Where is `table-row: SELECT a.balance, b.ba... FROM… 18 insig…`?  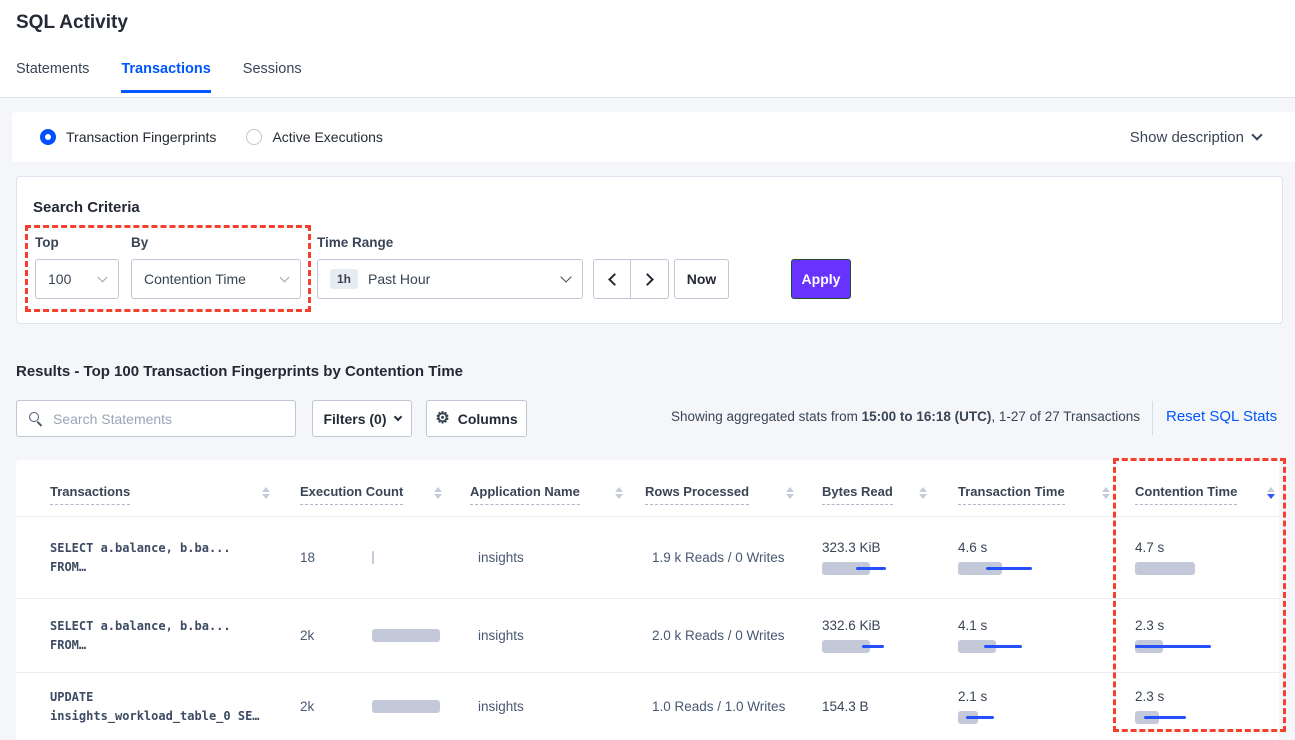 table-row: SELECT a.balance, b.ba... FROM… 18 insig… is located at coordinates (647, 557).